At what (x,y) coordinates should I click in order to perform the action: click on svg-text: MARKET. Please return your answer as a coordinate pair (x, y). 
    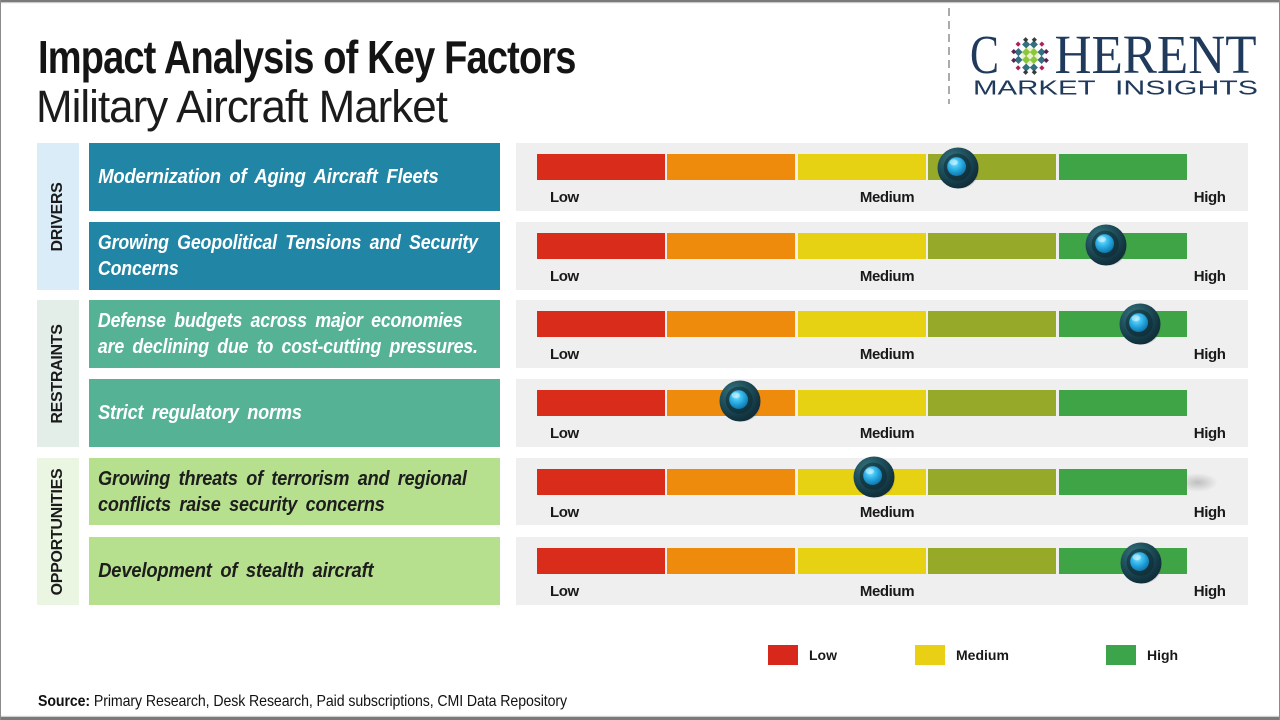
    Looking at the image, I should click on (1034, 89).